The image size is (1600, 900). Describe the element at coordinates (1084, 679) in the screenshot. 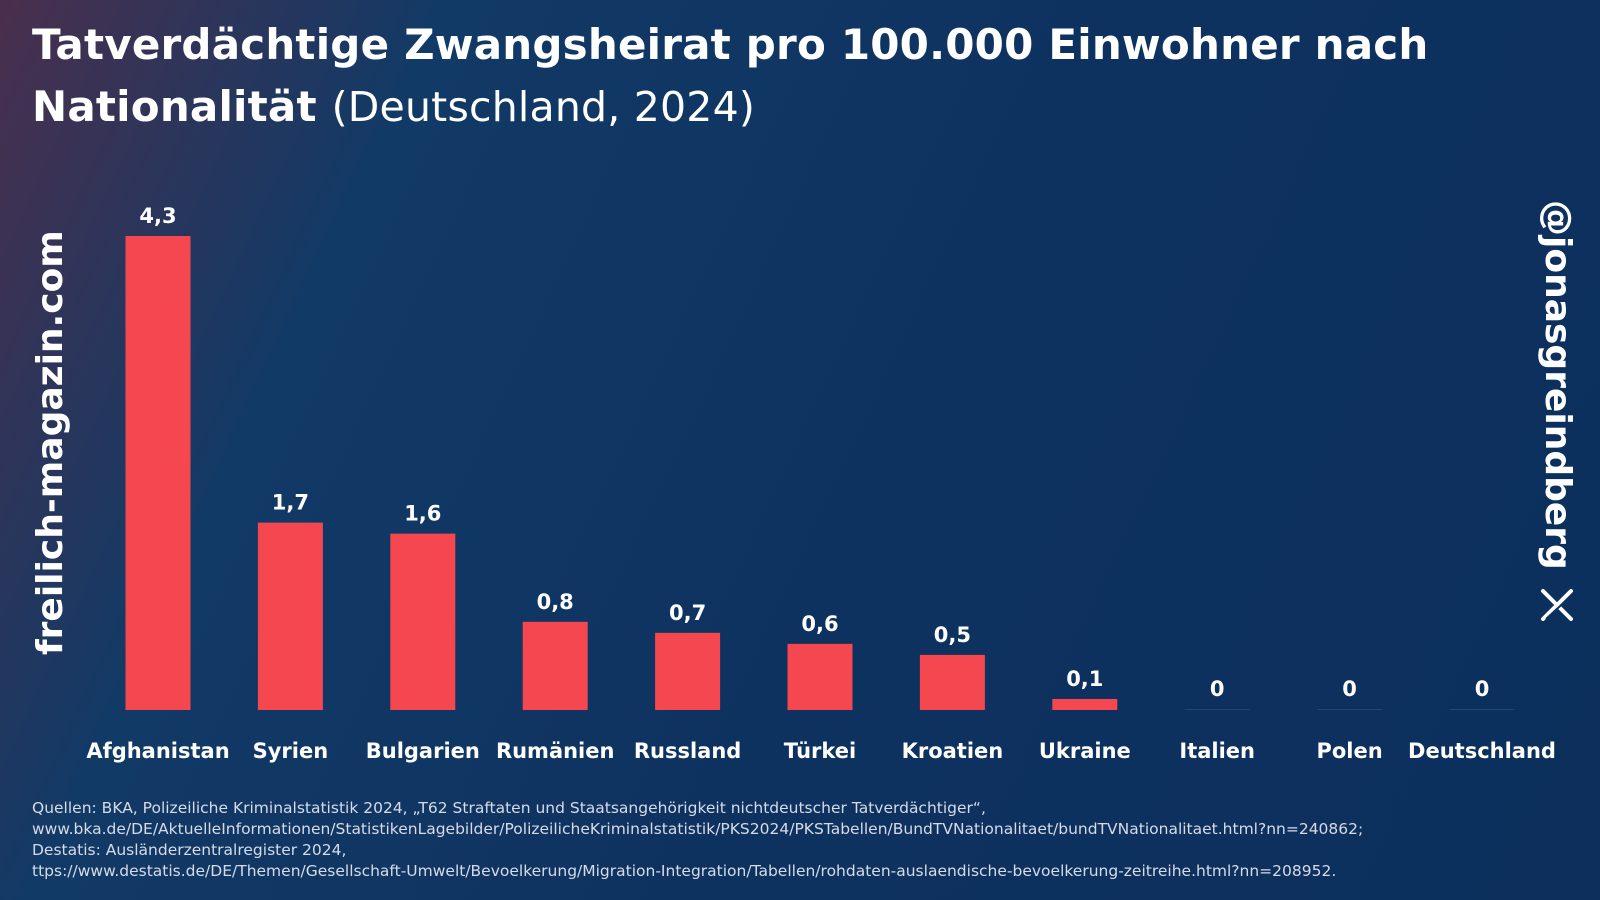

I see `value-label: 0,1` at that location.